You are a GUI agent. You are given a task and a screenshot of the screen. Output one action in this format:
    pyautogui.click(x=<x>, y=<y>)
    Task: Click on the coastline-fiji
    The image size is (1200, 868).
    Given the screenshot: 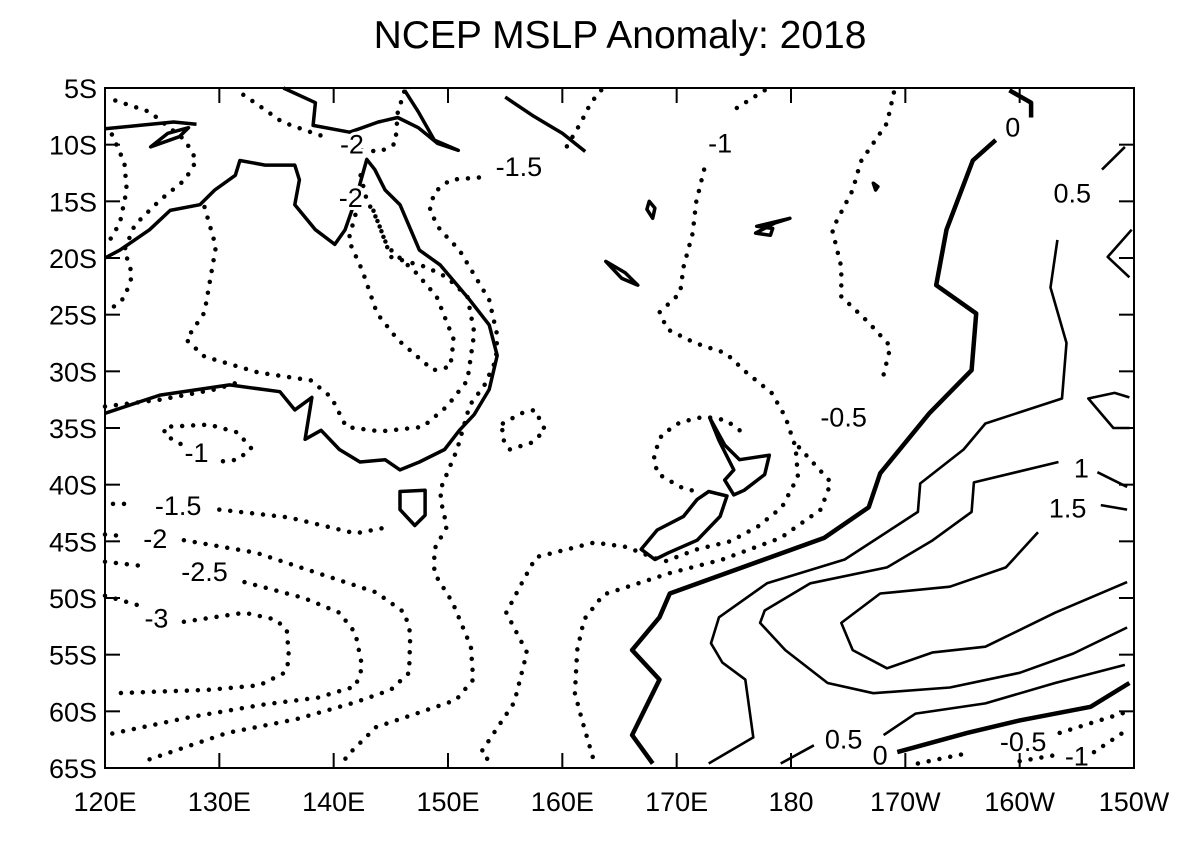 What is the action you would take?
    pyautogui.click(x=772, y=227)
    